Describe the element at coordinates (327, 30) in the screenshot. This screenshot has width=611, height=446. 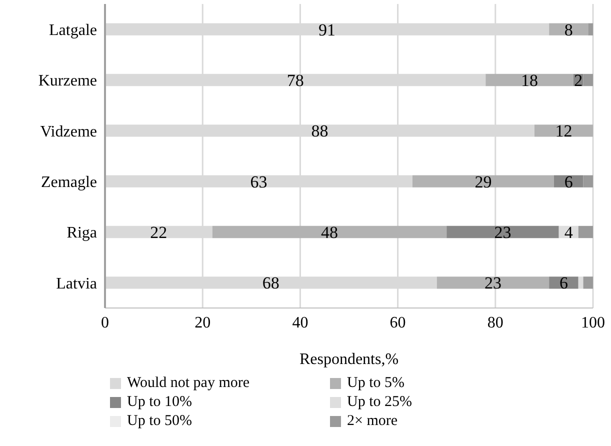
I see `data-label: 91` at that location.